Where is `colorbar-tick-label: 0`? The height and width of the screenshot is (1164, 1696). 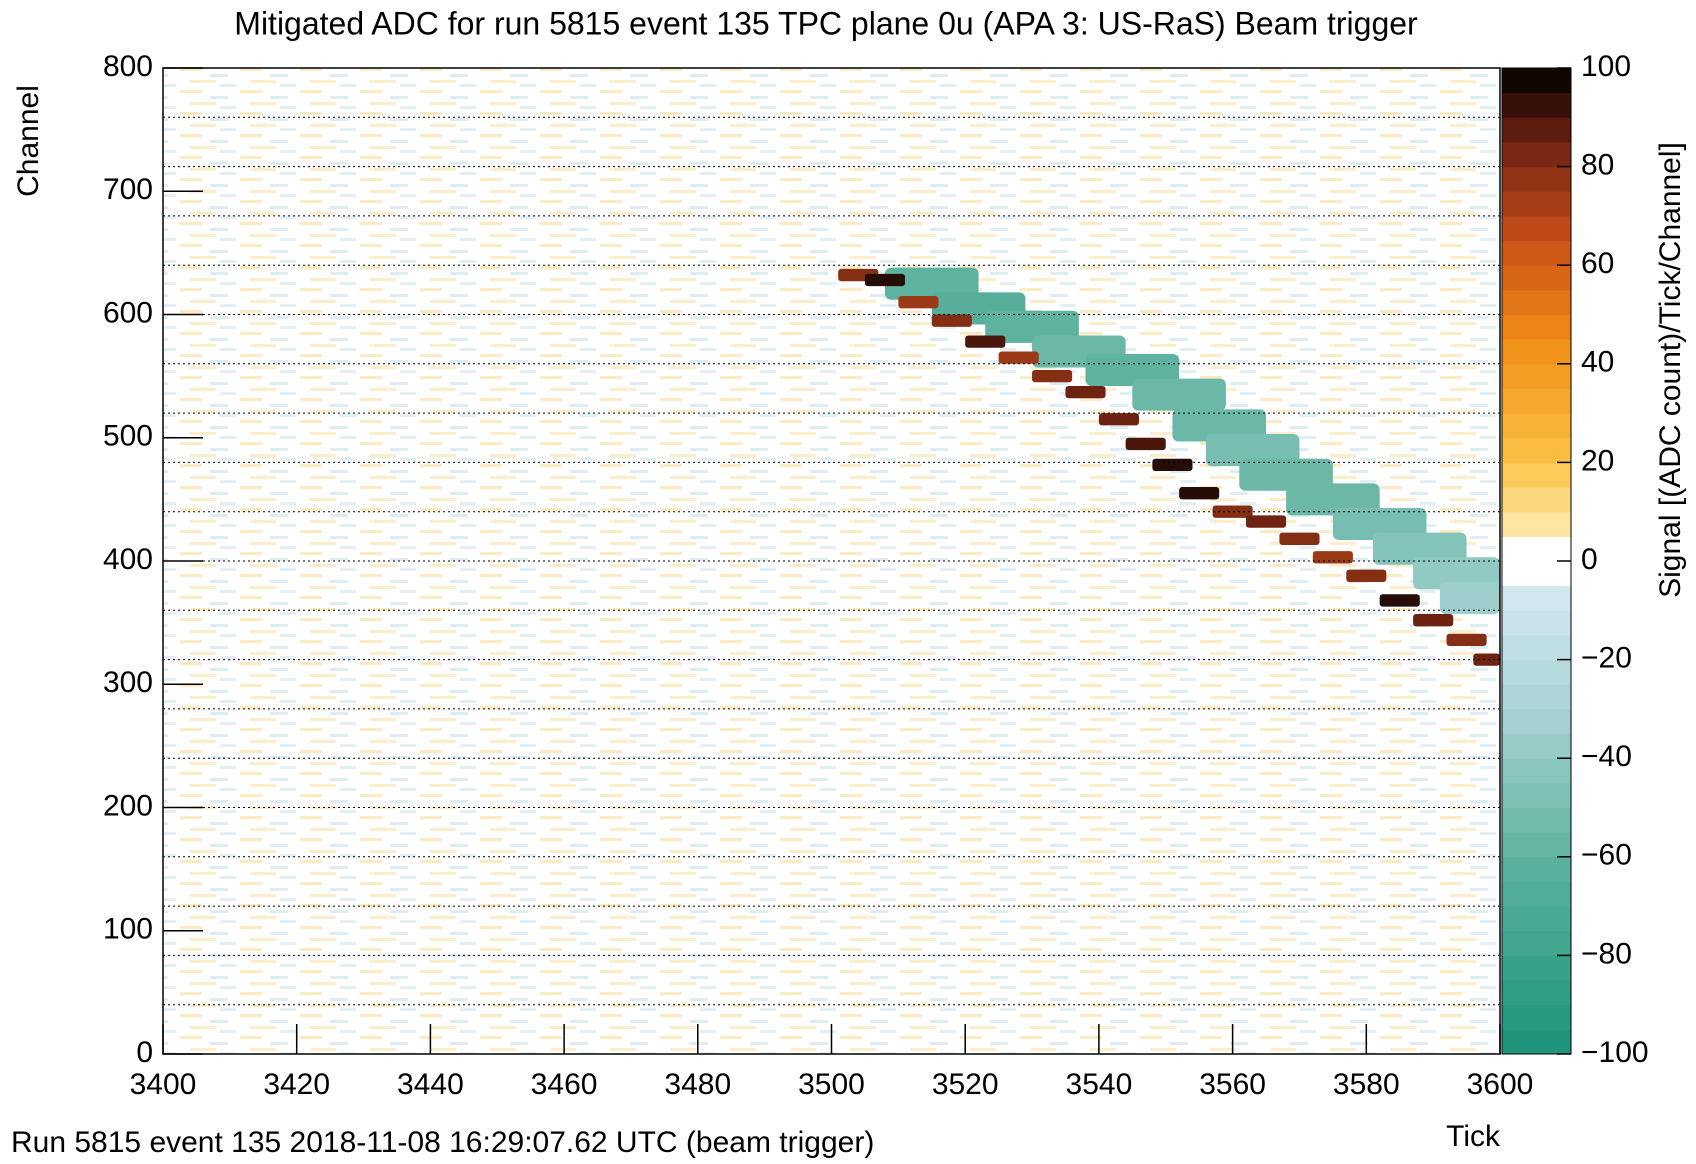 colorbar-tick-label: 0 is located at coordinates (1589, 559).